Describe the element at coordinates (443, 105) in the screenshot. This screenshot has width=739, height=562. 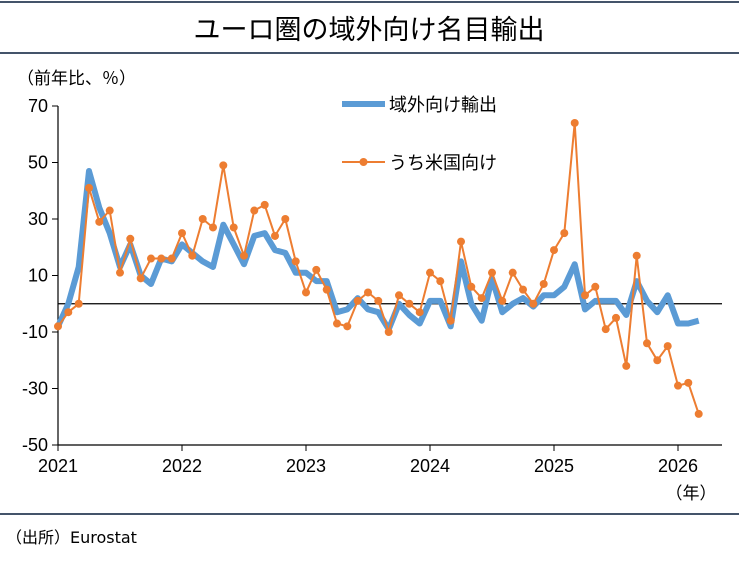
I see `legend-label-extra-eu: 域外向け輸出` at that location.